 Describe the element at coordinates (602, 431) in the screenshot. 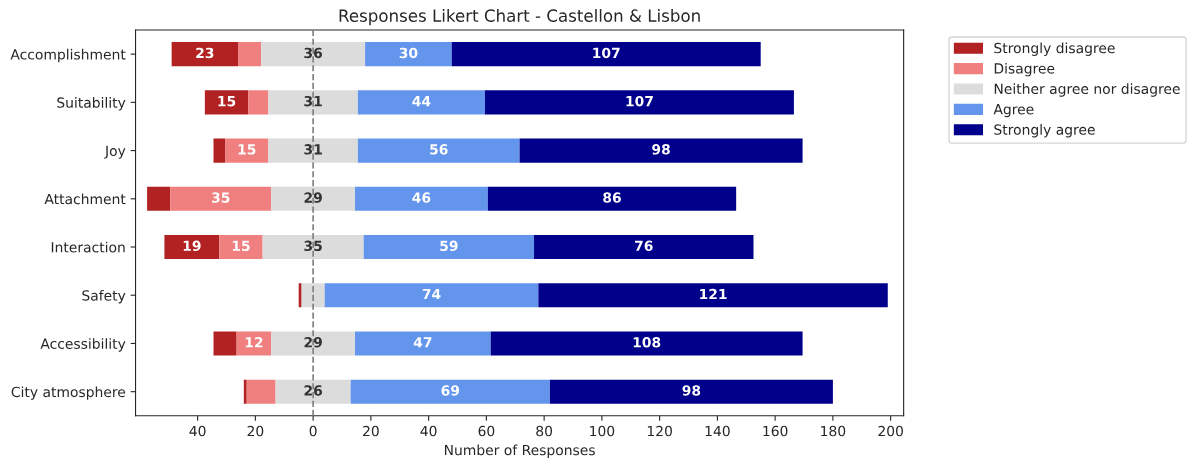

I see `x-tick-label: 100` at that location.